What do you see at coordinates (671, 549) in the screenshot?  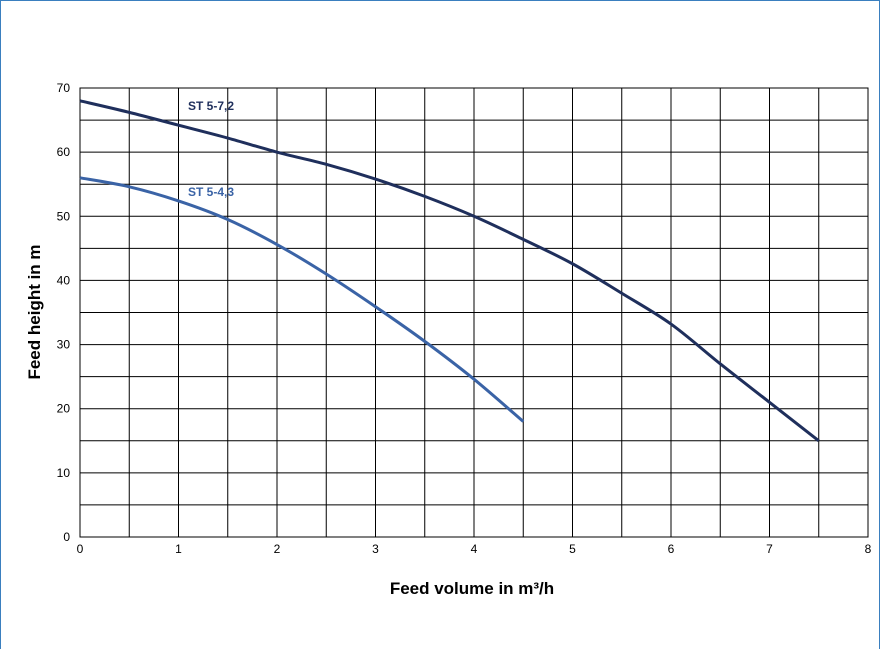 I see `x-tick-label: 6` at bounding box center [671, 549].